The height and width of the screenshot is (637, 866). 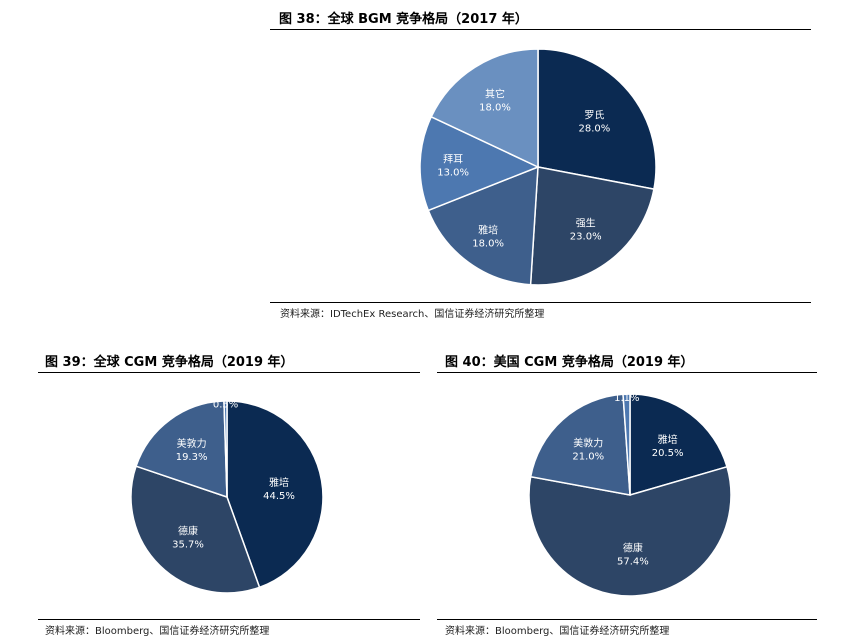 What do you see at coordinates (627, 385) in the screenshot?
I see `slice-label-2-3: Senseonics` at bounding box center [627, 385].